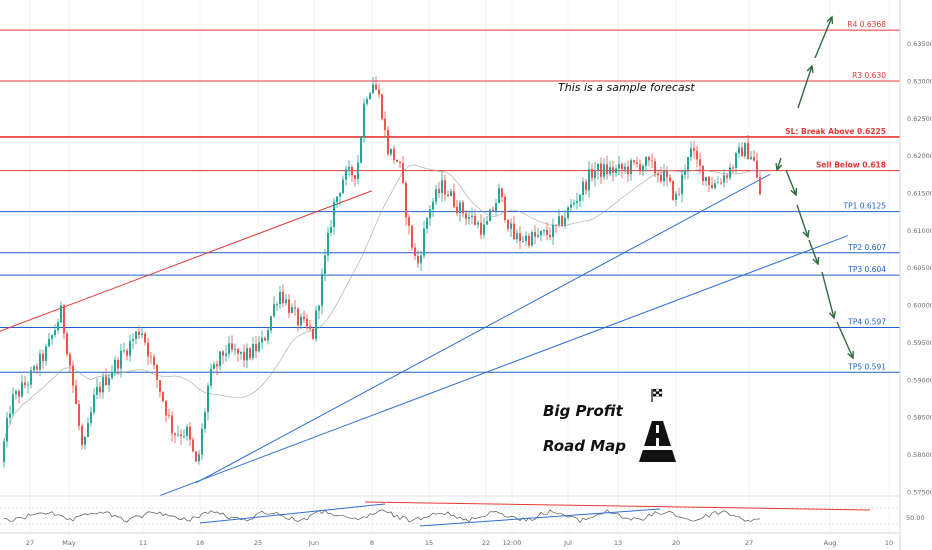  What do you see at coordinates (584, 446) in the screenshot?
I see `caption-line-2: Road Map` at bounding box center [584, 446].